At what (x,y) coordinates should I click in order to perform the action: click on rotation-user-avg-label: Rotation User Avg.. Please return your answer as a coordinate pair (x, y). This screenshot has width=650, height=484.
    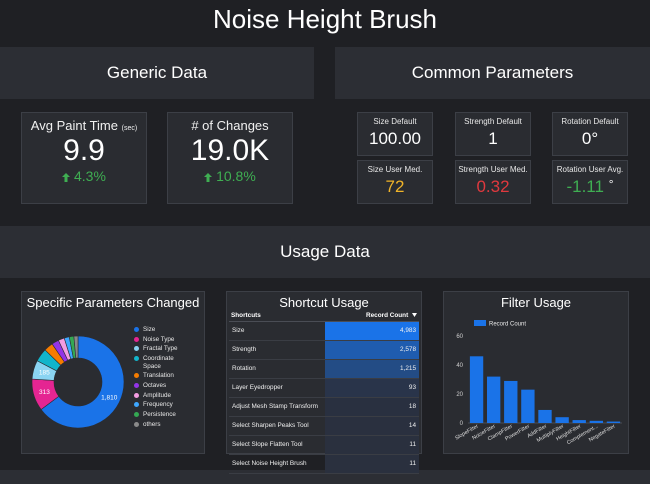
    Looking at the image, I should click on (590, 169).